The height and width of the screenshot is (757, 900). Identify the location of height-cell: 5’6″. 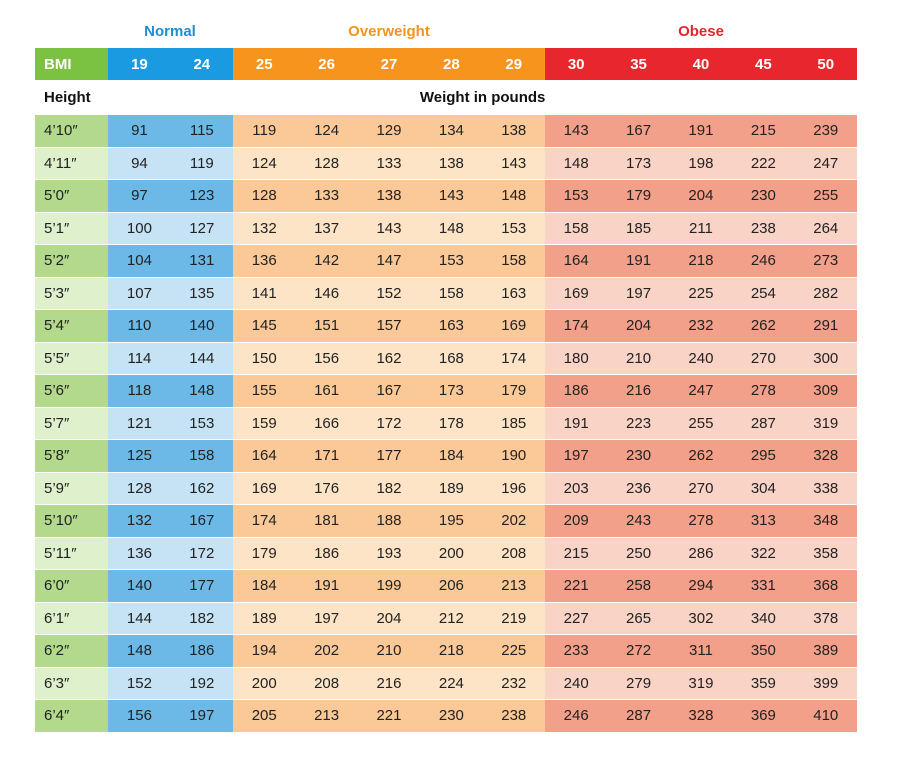
(72, 391).